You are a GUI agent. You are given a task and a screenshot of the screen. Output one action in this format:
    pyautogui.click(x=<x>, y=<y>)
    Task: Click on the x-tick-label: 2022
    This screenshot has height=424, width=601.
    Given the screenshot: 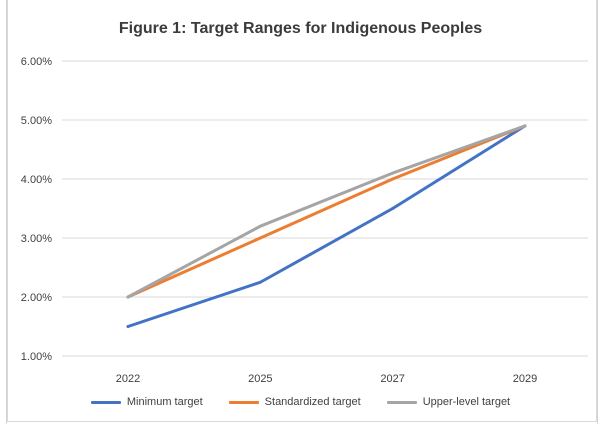 What is the action you would take?
    pyautogui.click(x=128, y=379)
    